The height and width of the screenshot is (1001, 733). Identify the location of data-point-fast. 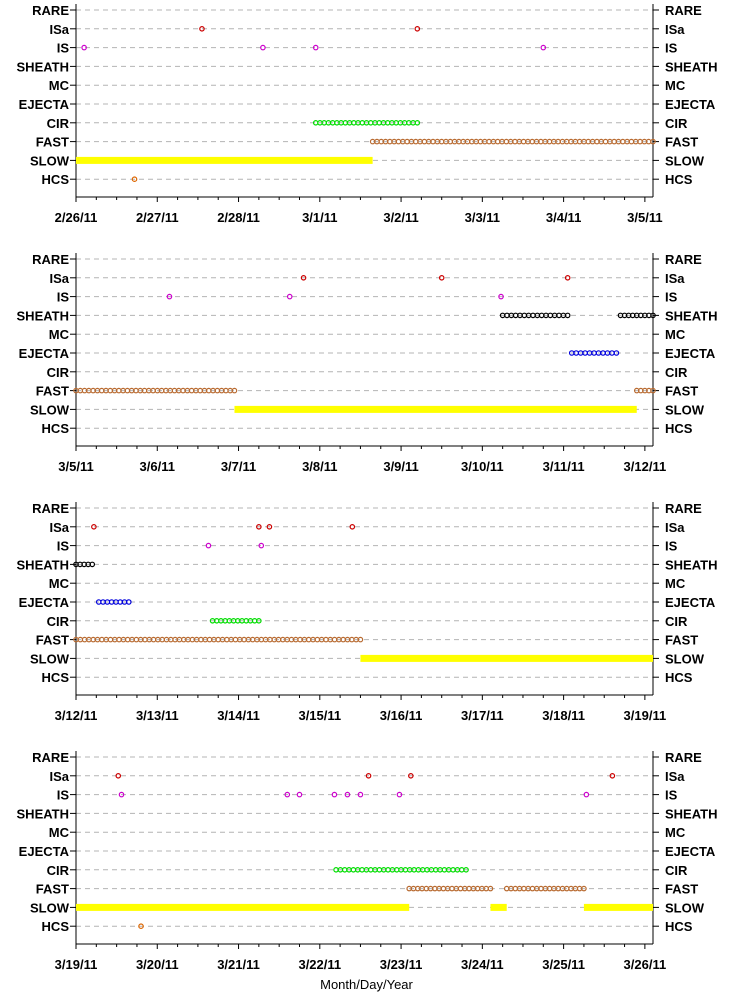
(653, 141).